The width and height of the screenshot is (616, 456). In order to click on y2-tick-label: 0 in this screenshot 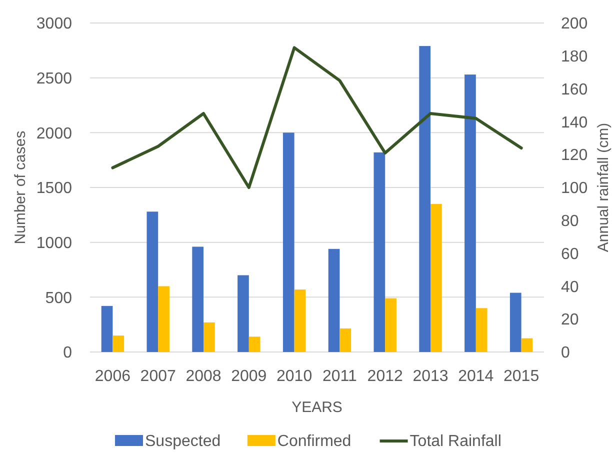, I will do `click(565, 353)`.